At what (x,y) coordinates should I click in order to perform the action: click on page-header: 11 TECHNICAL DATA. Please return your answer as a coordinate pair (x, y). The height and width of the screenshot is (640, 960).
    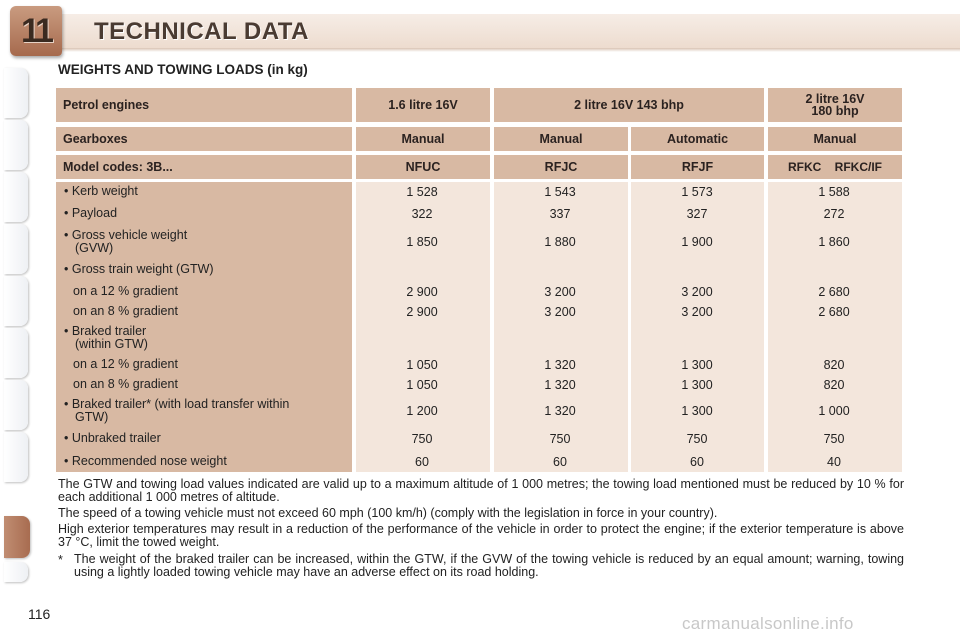
    Looking at the image, I should click on (480, 31).